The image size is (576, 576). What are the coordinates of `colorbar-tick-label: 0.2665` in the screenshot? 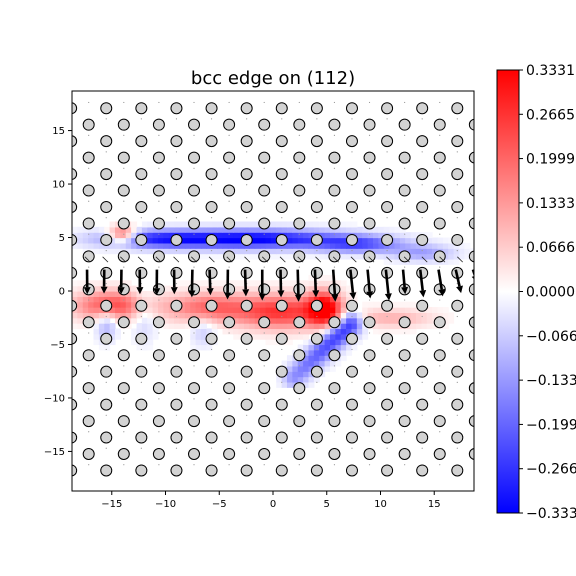 It's located at (550, 115).